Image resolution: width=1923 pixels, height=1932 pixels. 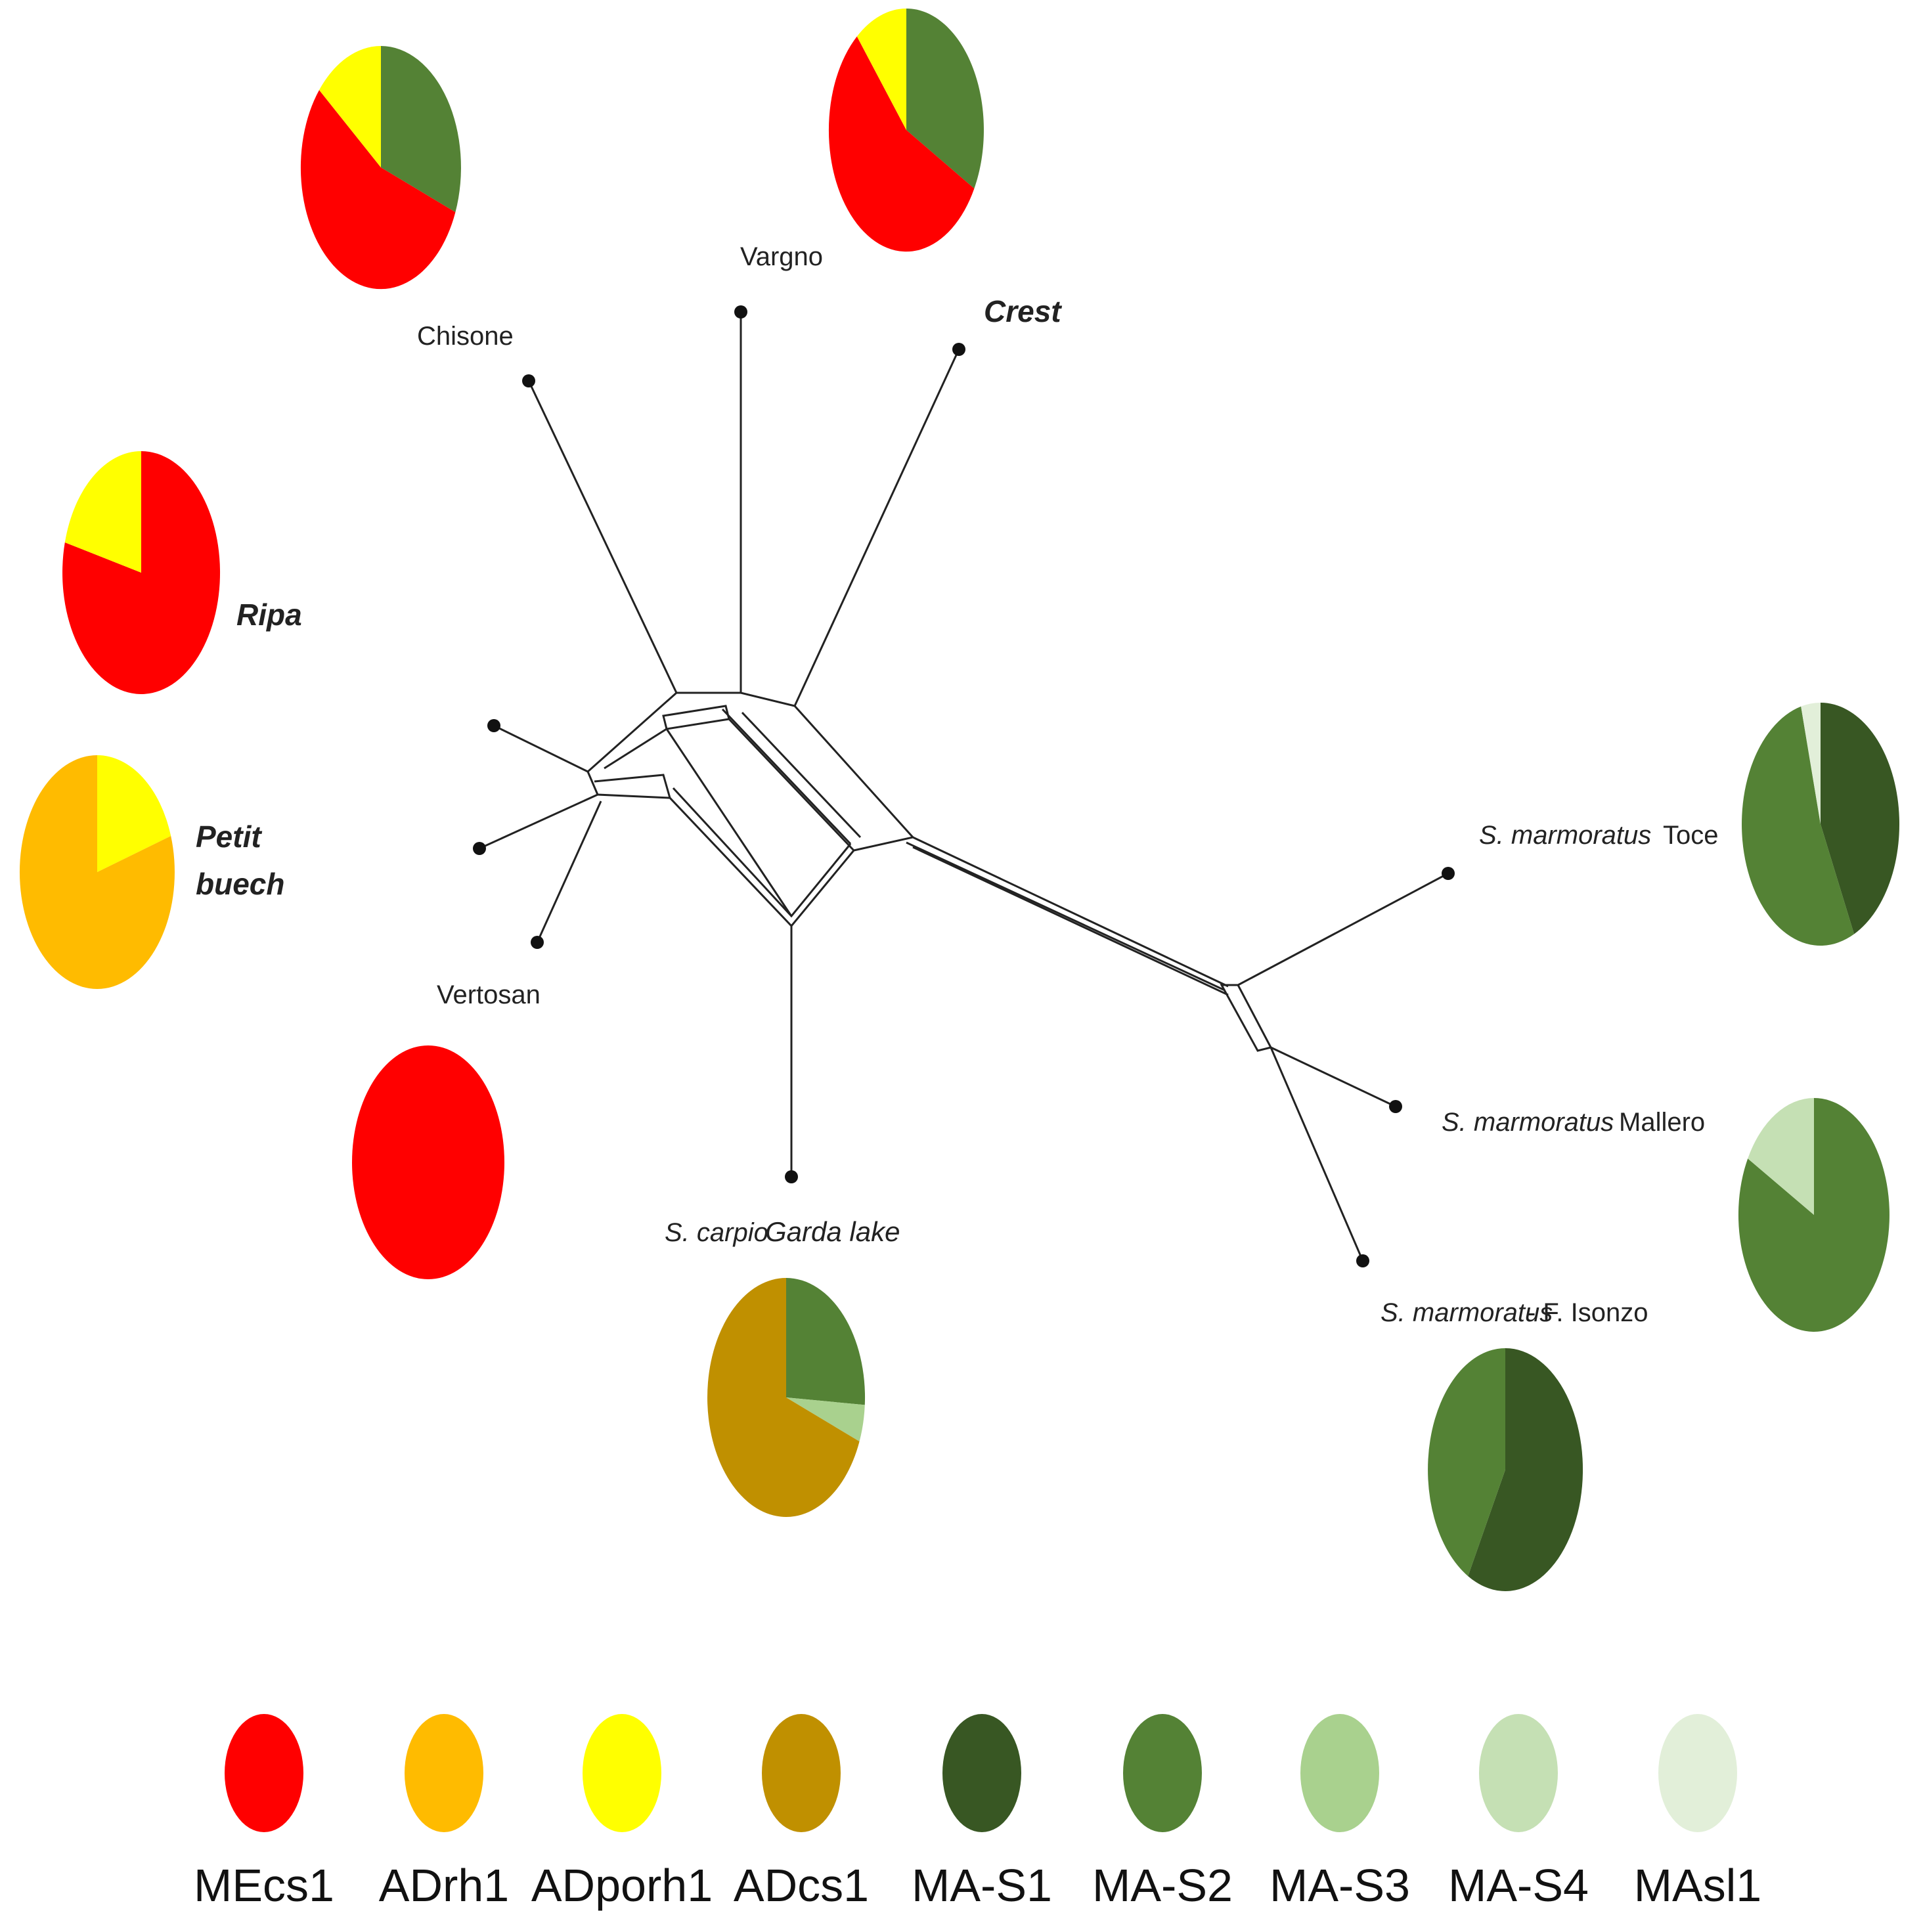 What do you see at coordinates (1162, 1773) in the screenshot?
I see `legend-swatch-ma-s2` at bounding box center [1162, 1773].